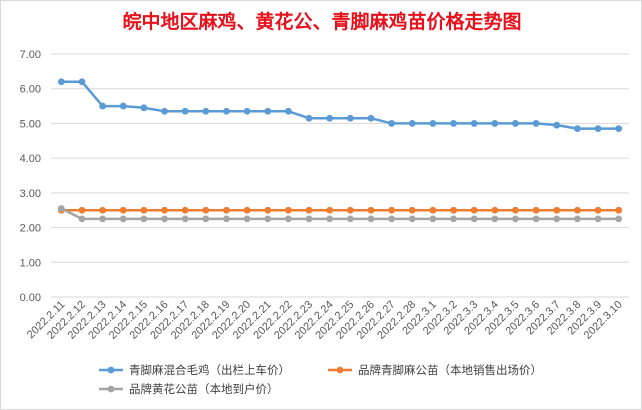  I want to click on legend-label: 品牌黄花公苗（本地到户价）, so click(204, 389).